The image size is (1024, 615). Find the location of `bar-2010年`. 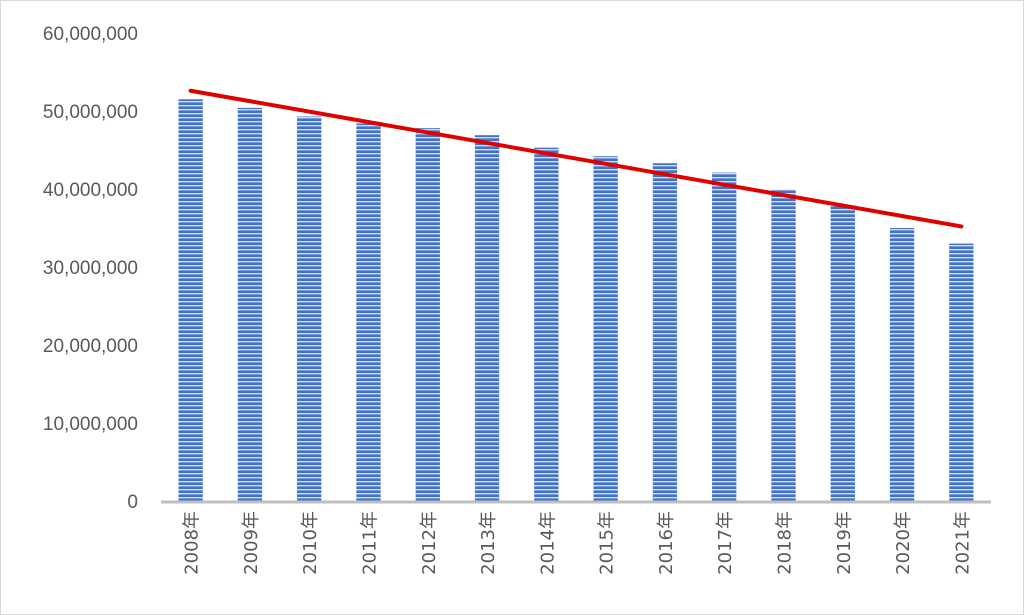

bar-2010年 is located at coordinates (309, 309).